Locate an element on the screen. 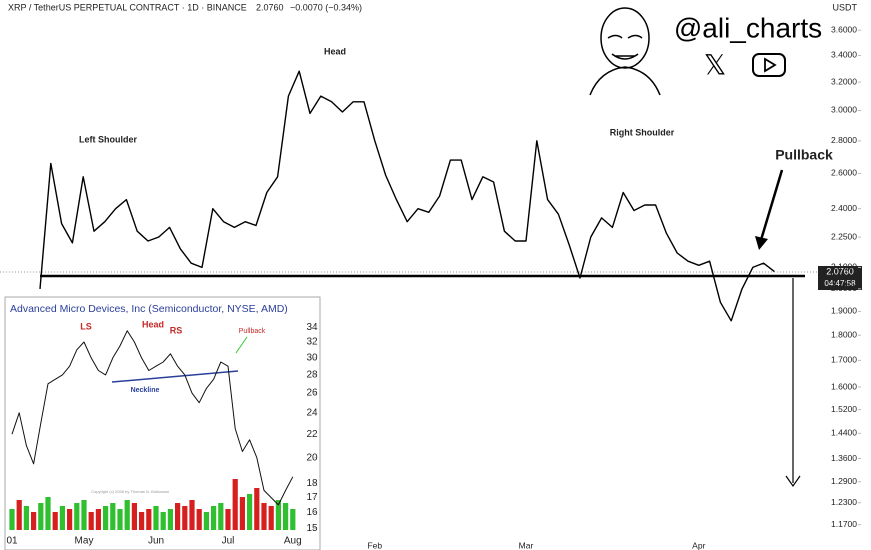 The height and width of the screenshot is (550, 871). y-tick-label: 2.4000 is located at coordinates (844, 208).